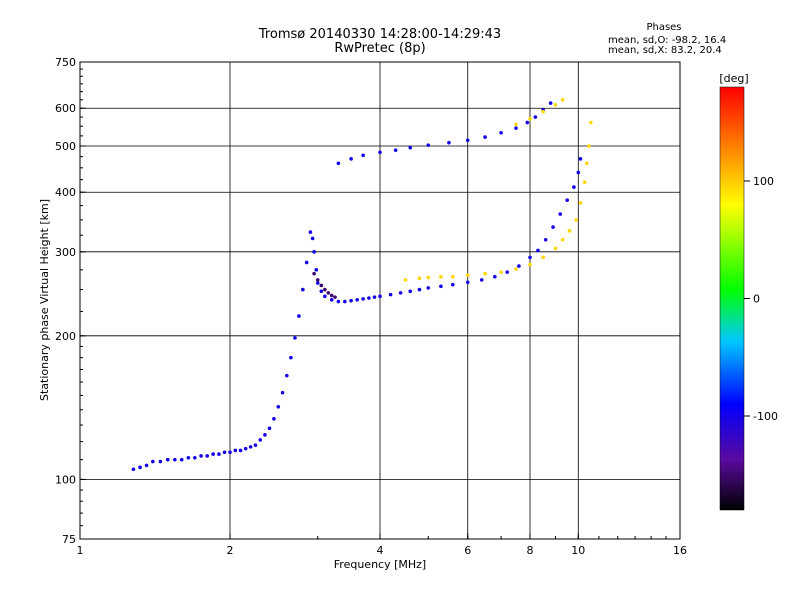  Describe the element at coordinates (380, 550) in the screenshot. I see `x-tick-label: 4` at that location.